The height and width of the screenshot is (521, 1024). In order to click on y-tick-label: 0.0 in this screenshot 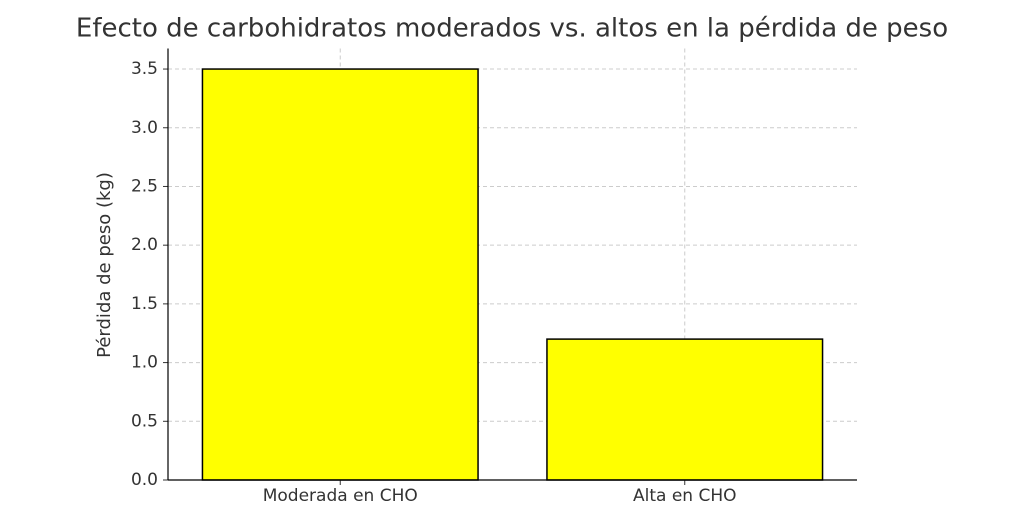, I will do `click(144, 480)`.